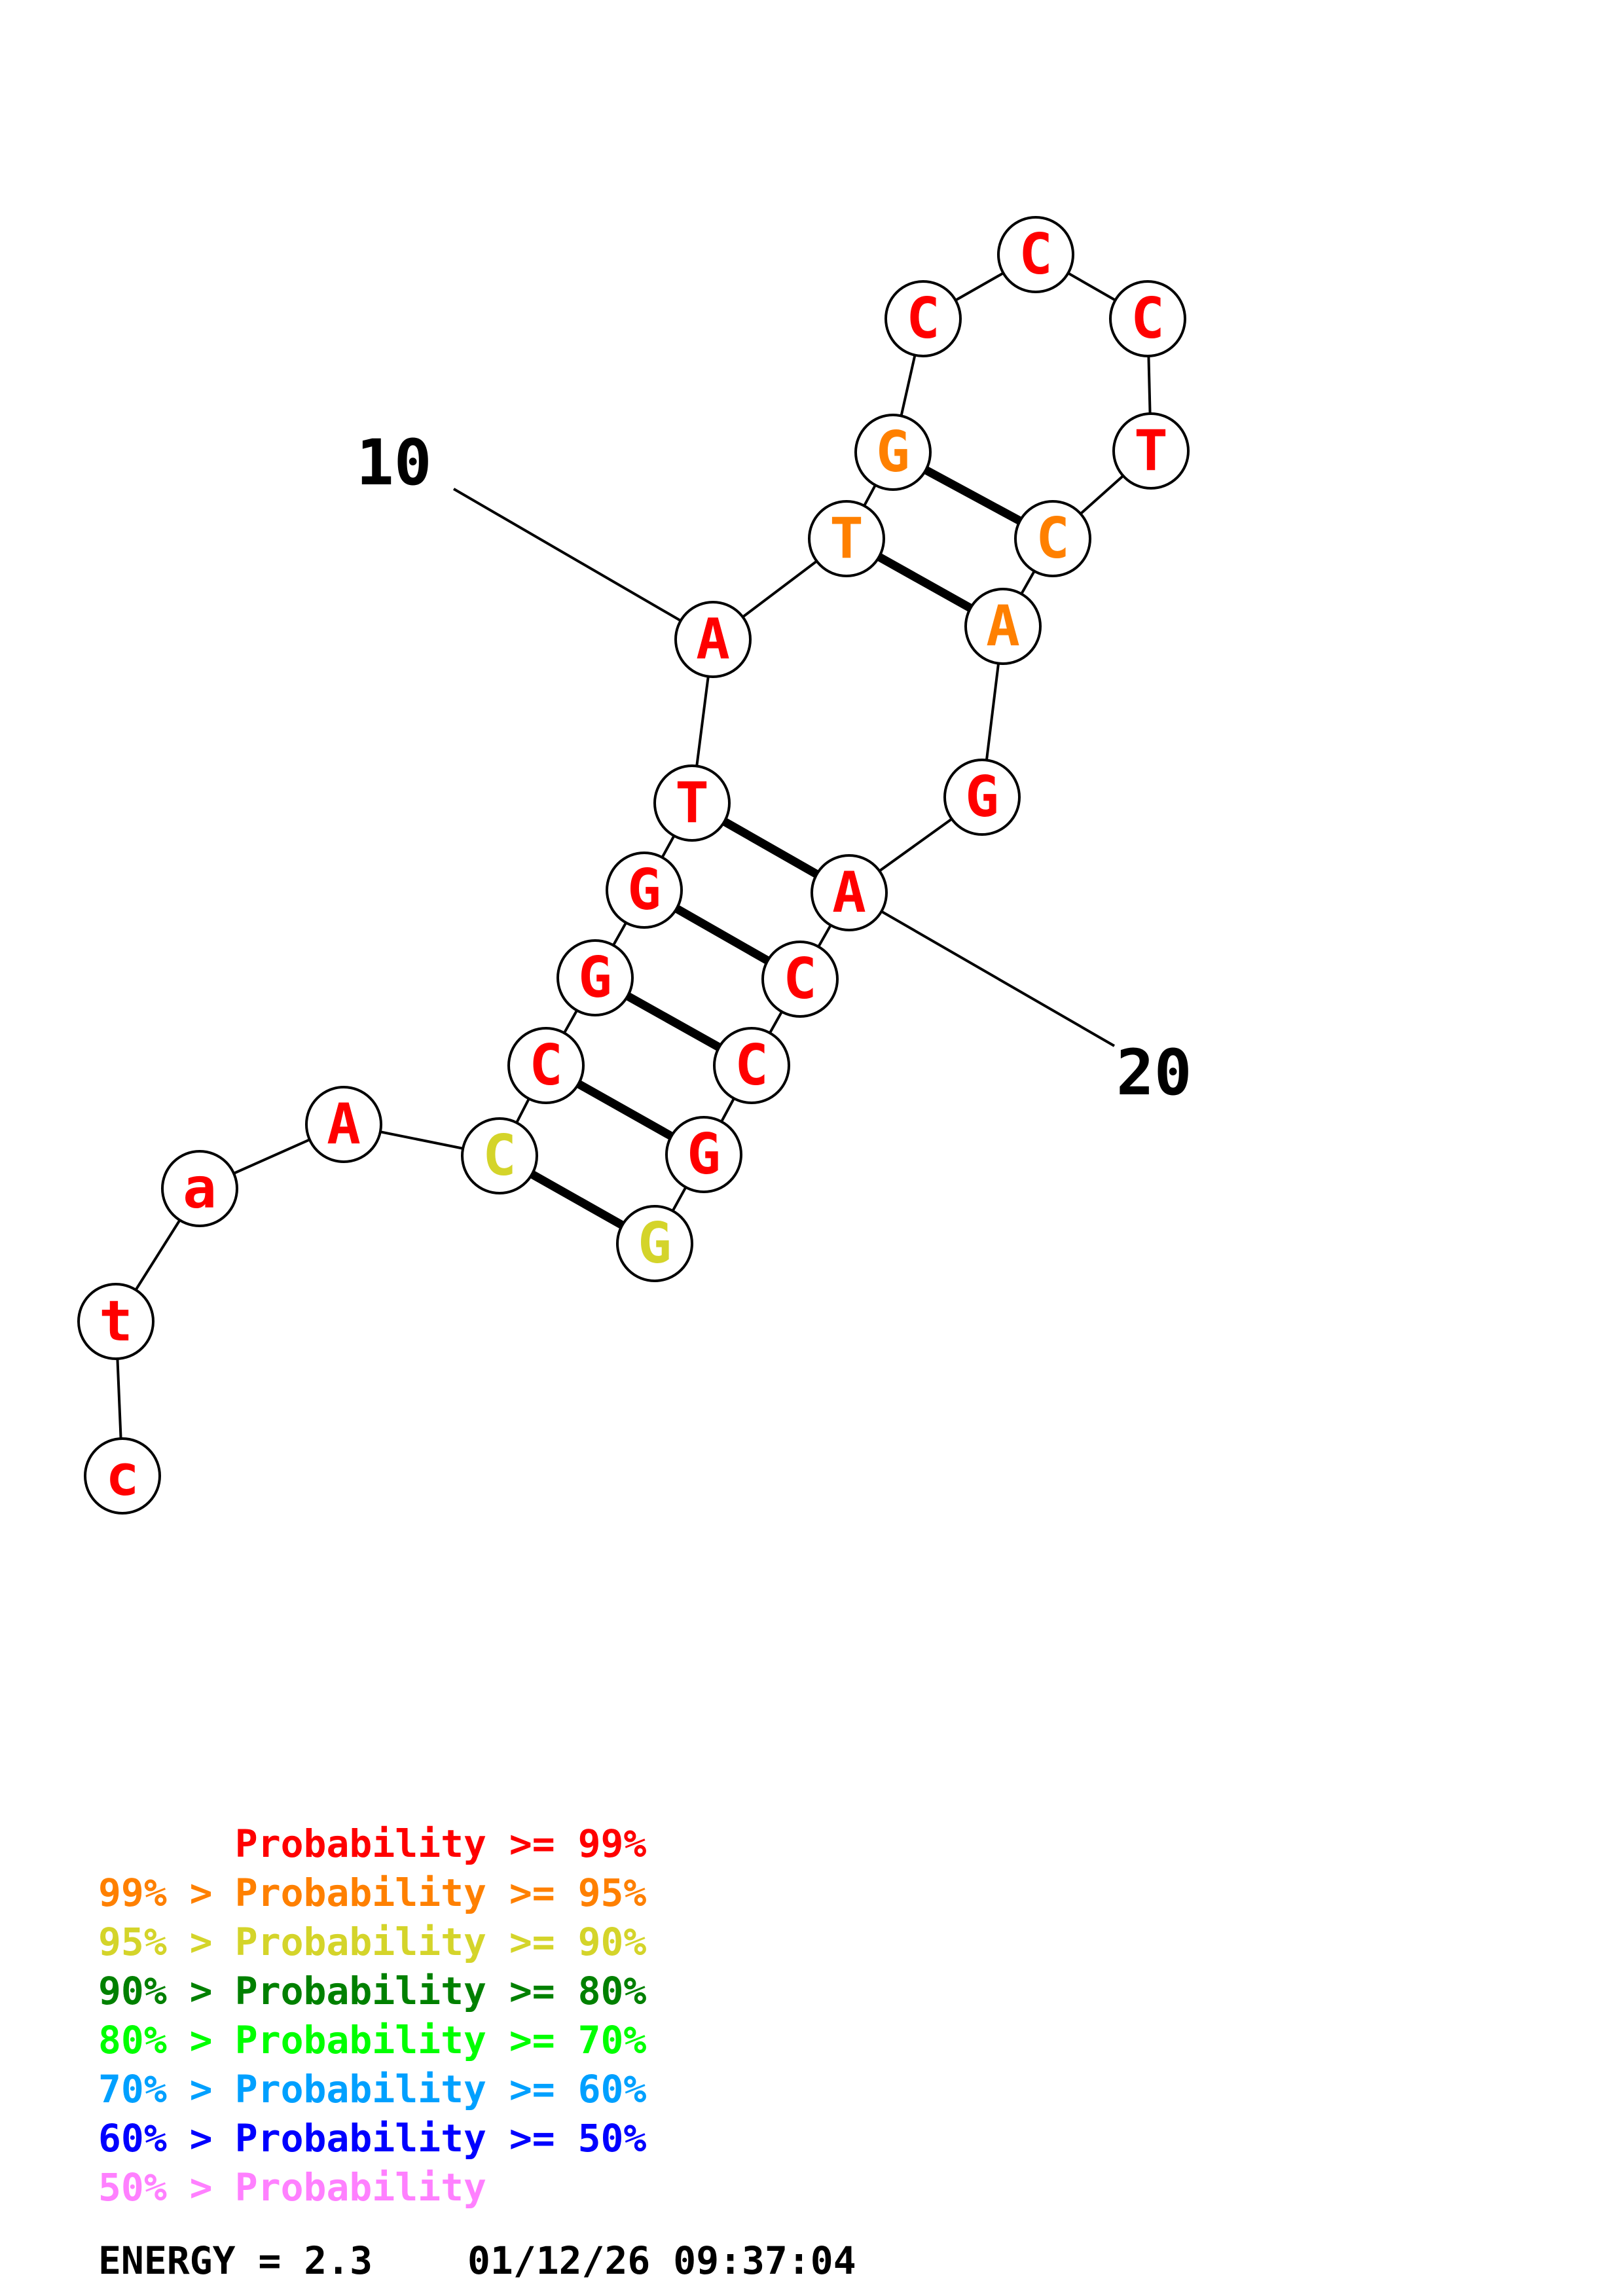 The image size is (1623, 2296). What do you see at coordinates (167, 1991) in the screenshot?
I see `legend-range: 90% >` at bounding box center [167, 1991].